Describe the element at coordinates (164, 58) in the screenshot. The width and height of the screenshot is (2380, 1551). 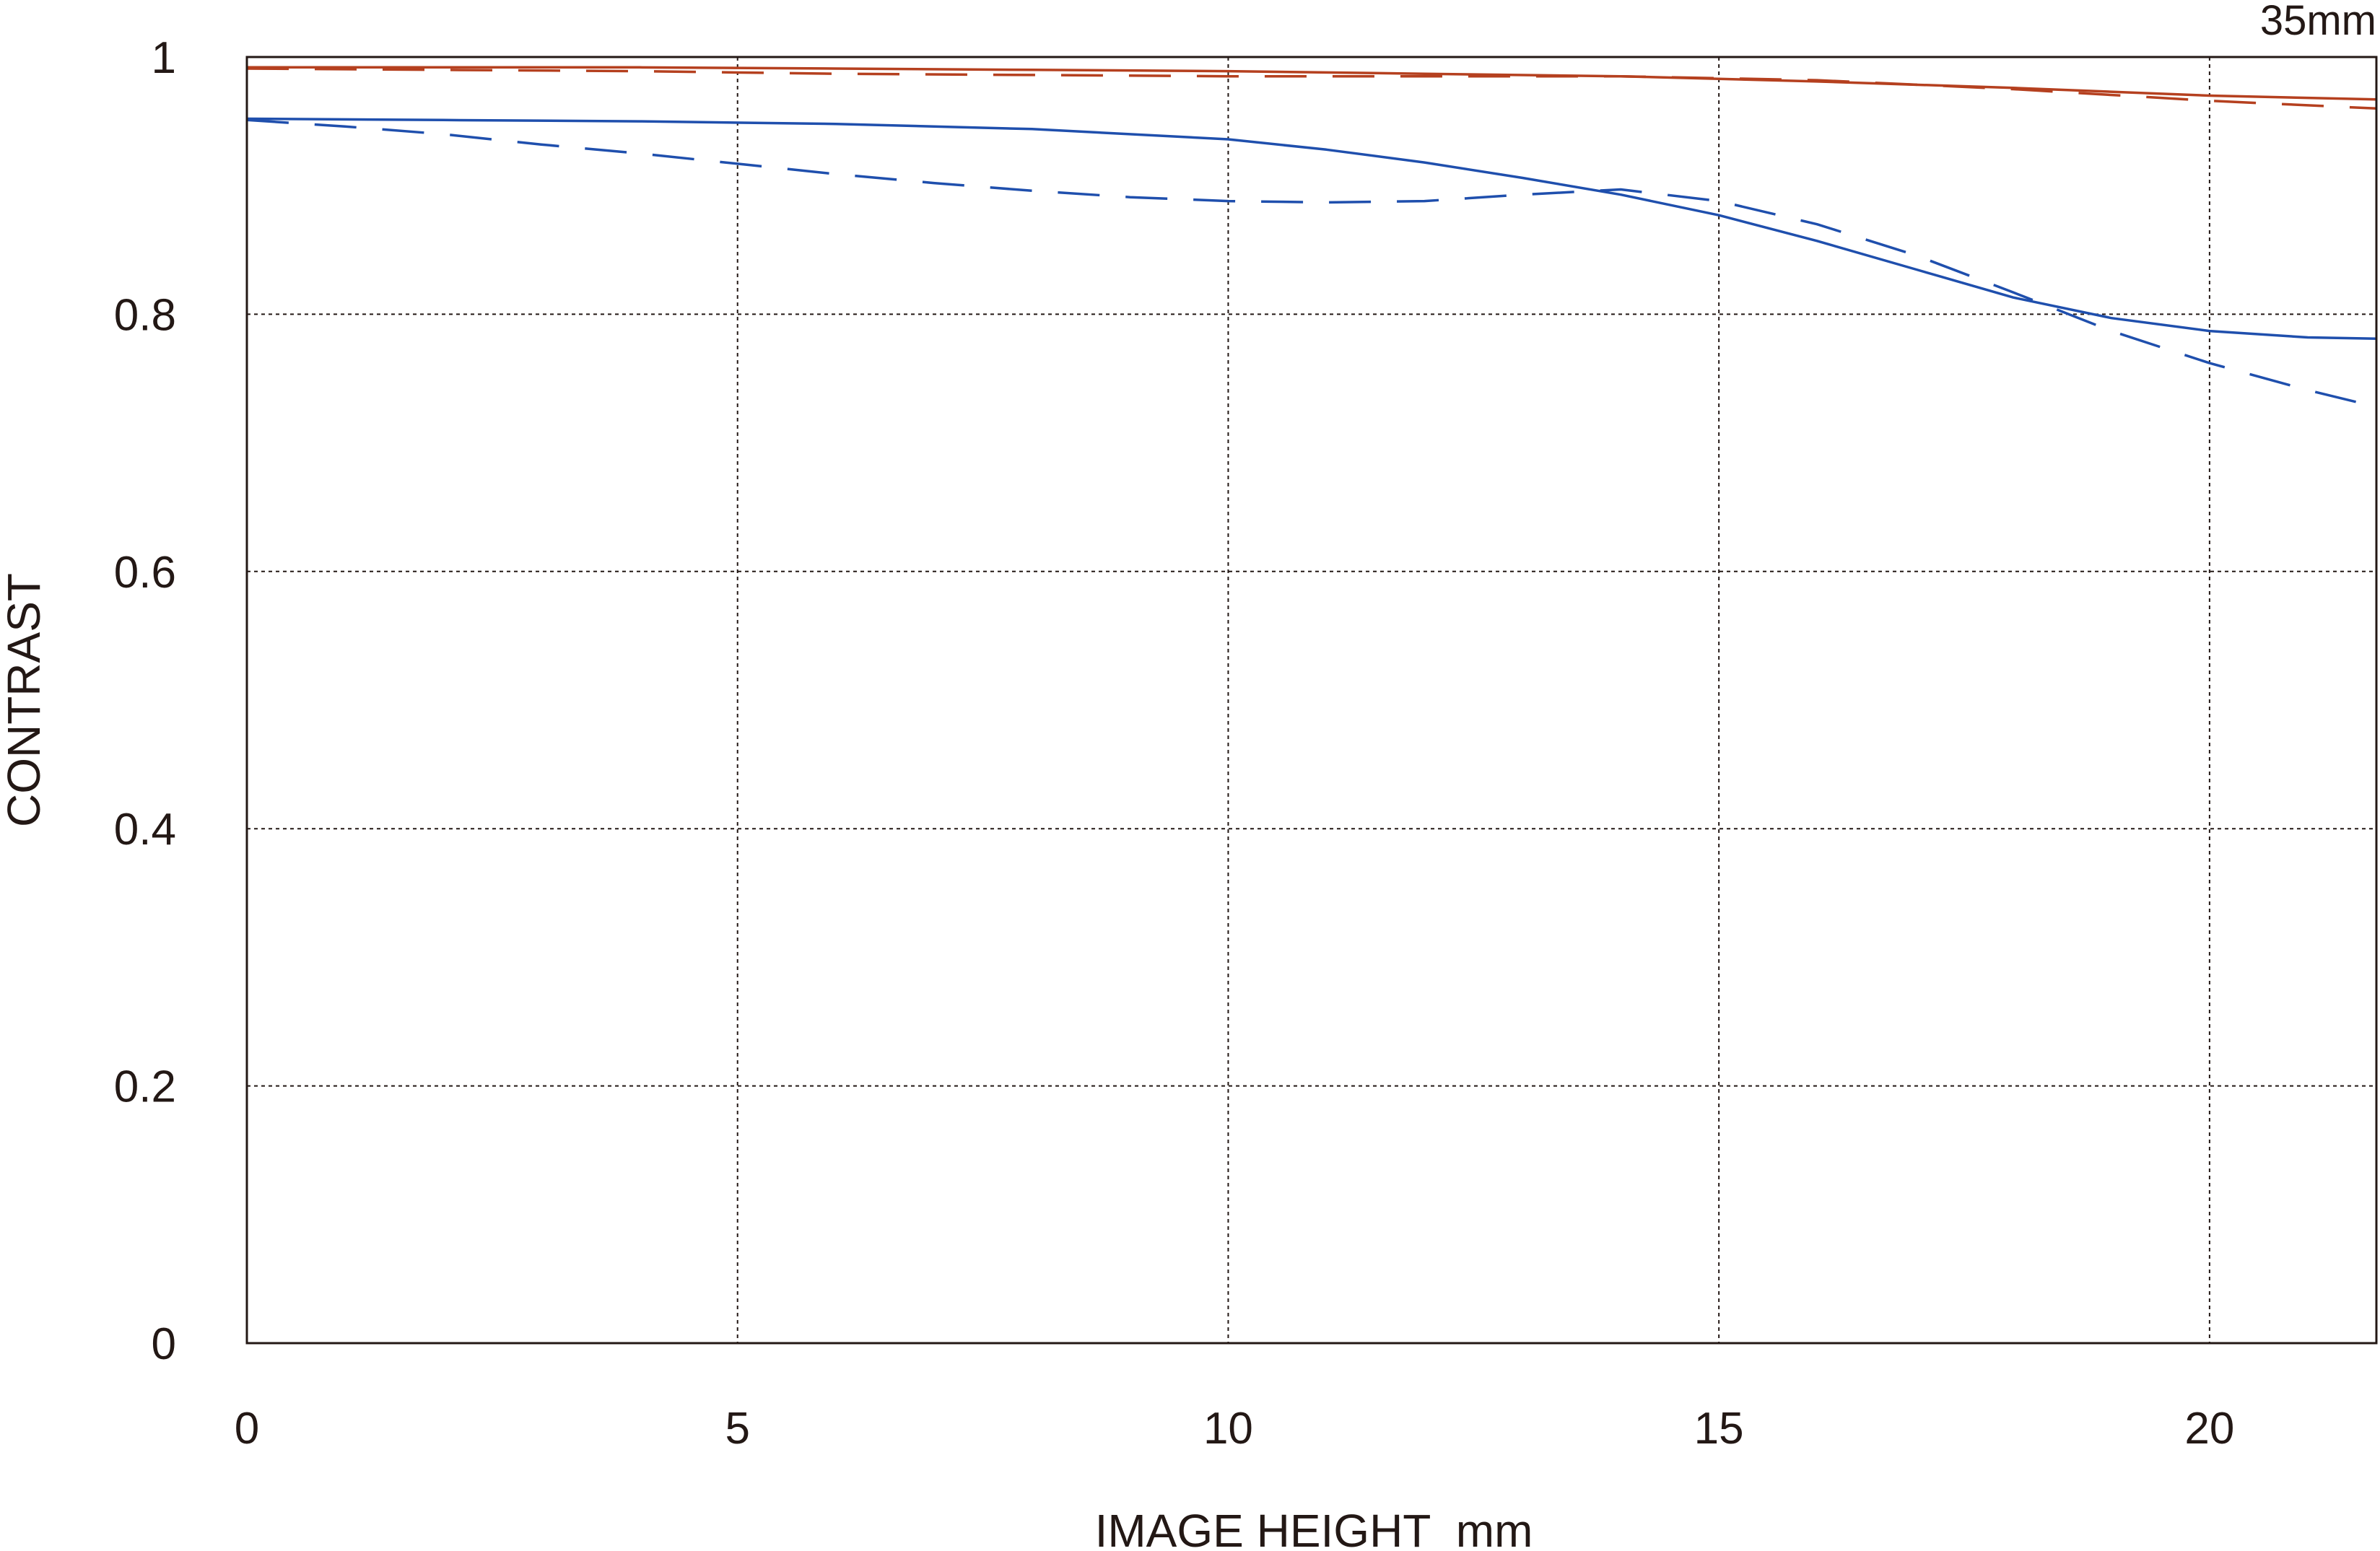
I see `y-tick-label: 1` at that location.